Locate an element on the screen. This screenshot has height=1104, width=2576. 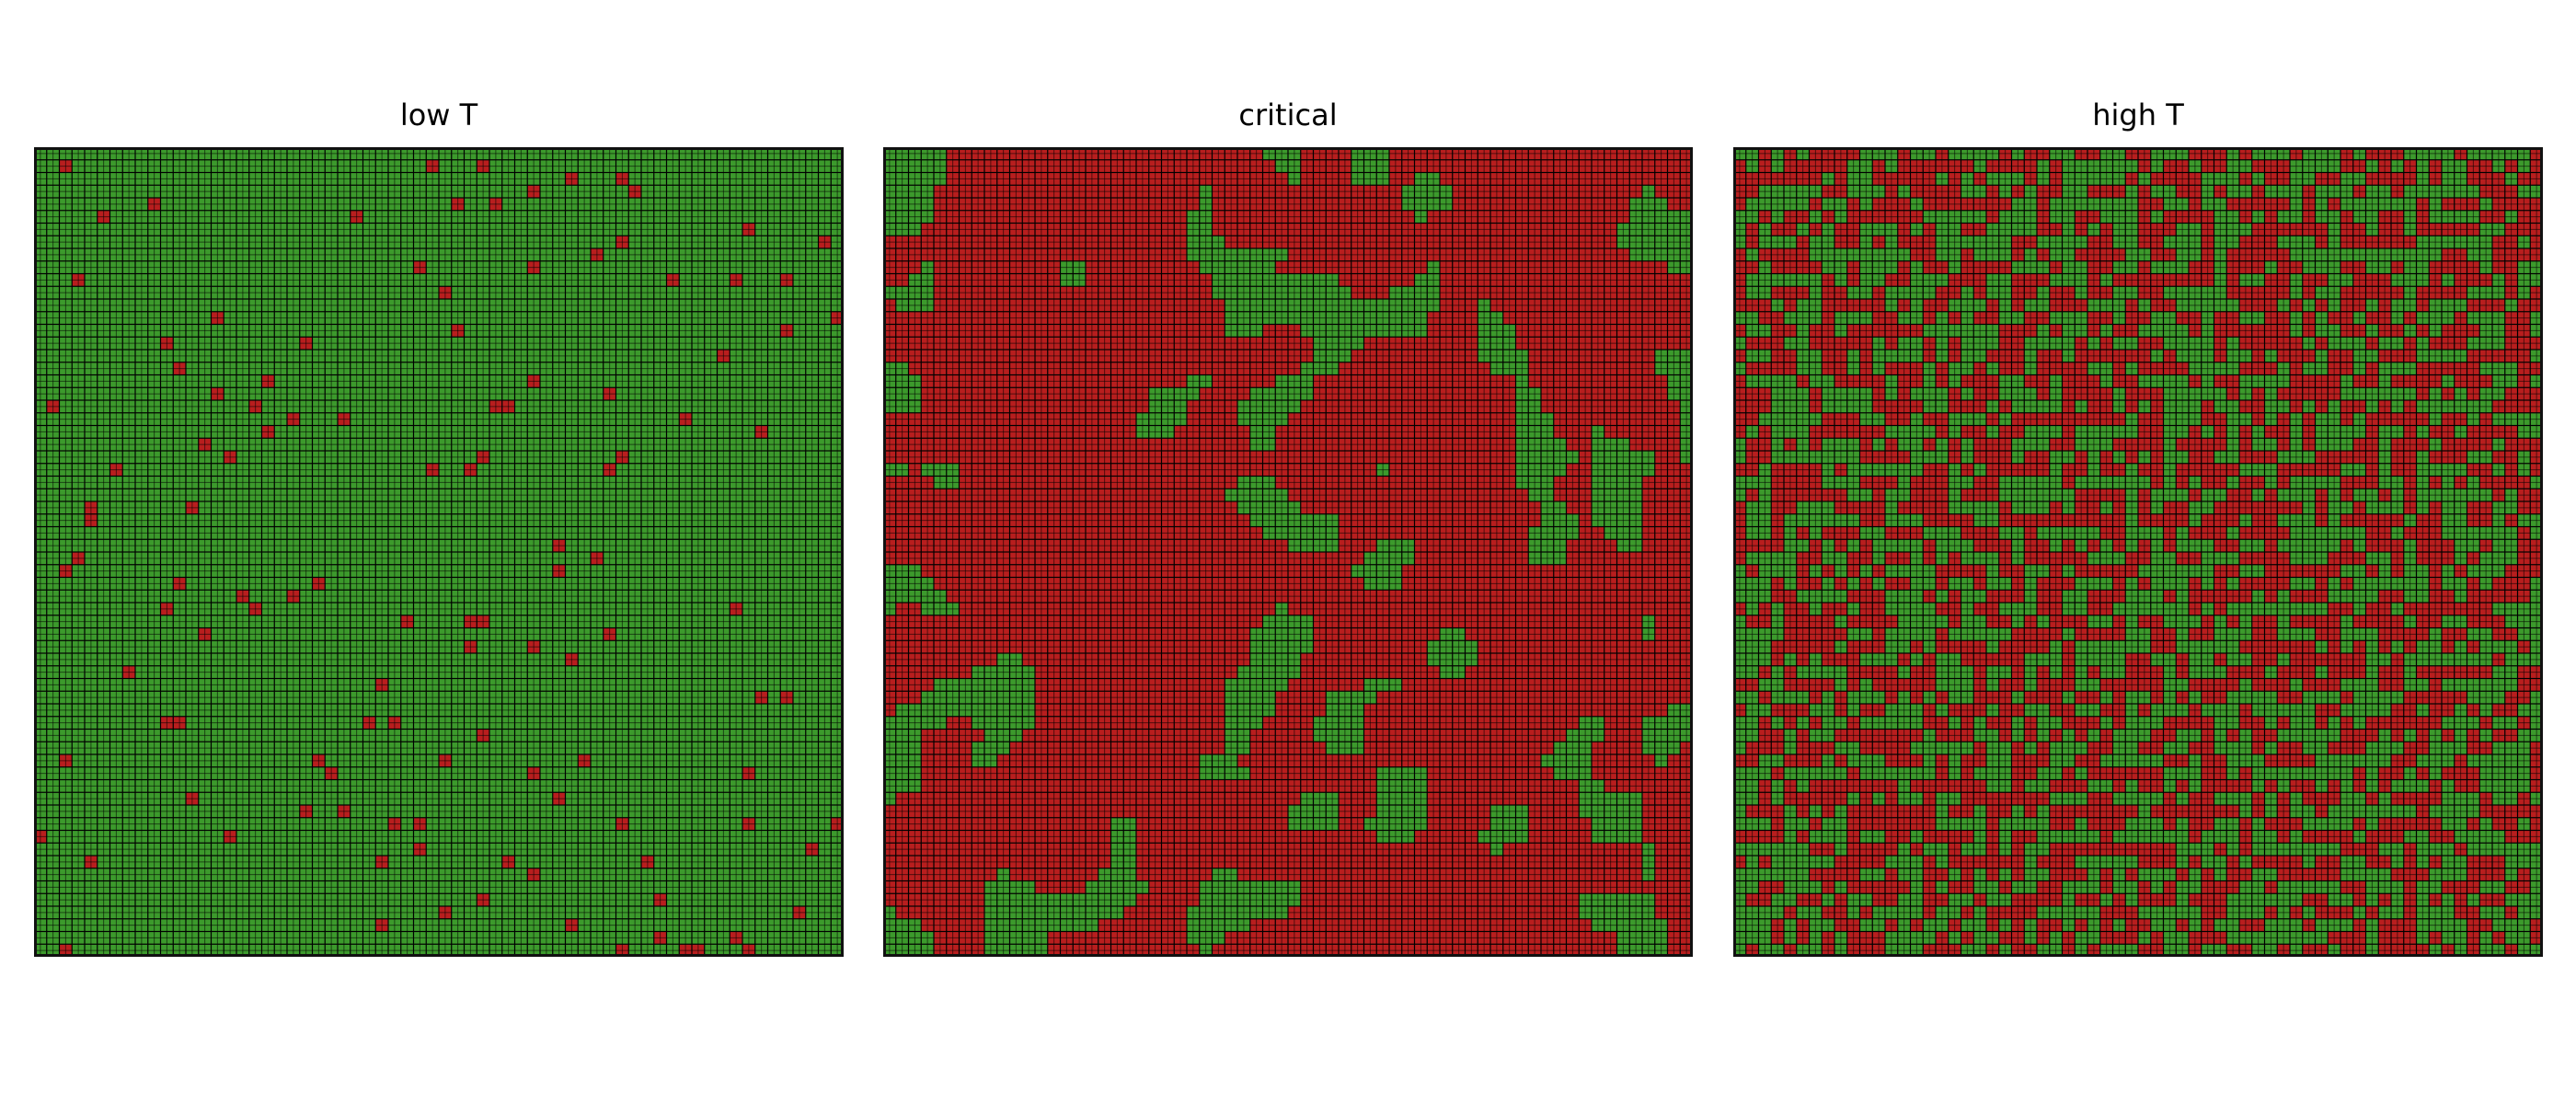
panel-title: low T is located at coordinates (438, 115).